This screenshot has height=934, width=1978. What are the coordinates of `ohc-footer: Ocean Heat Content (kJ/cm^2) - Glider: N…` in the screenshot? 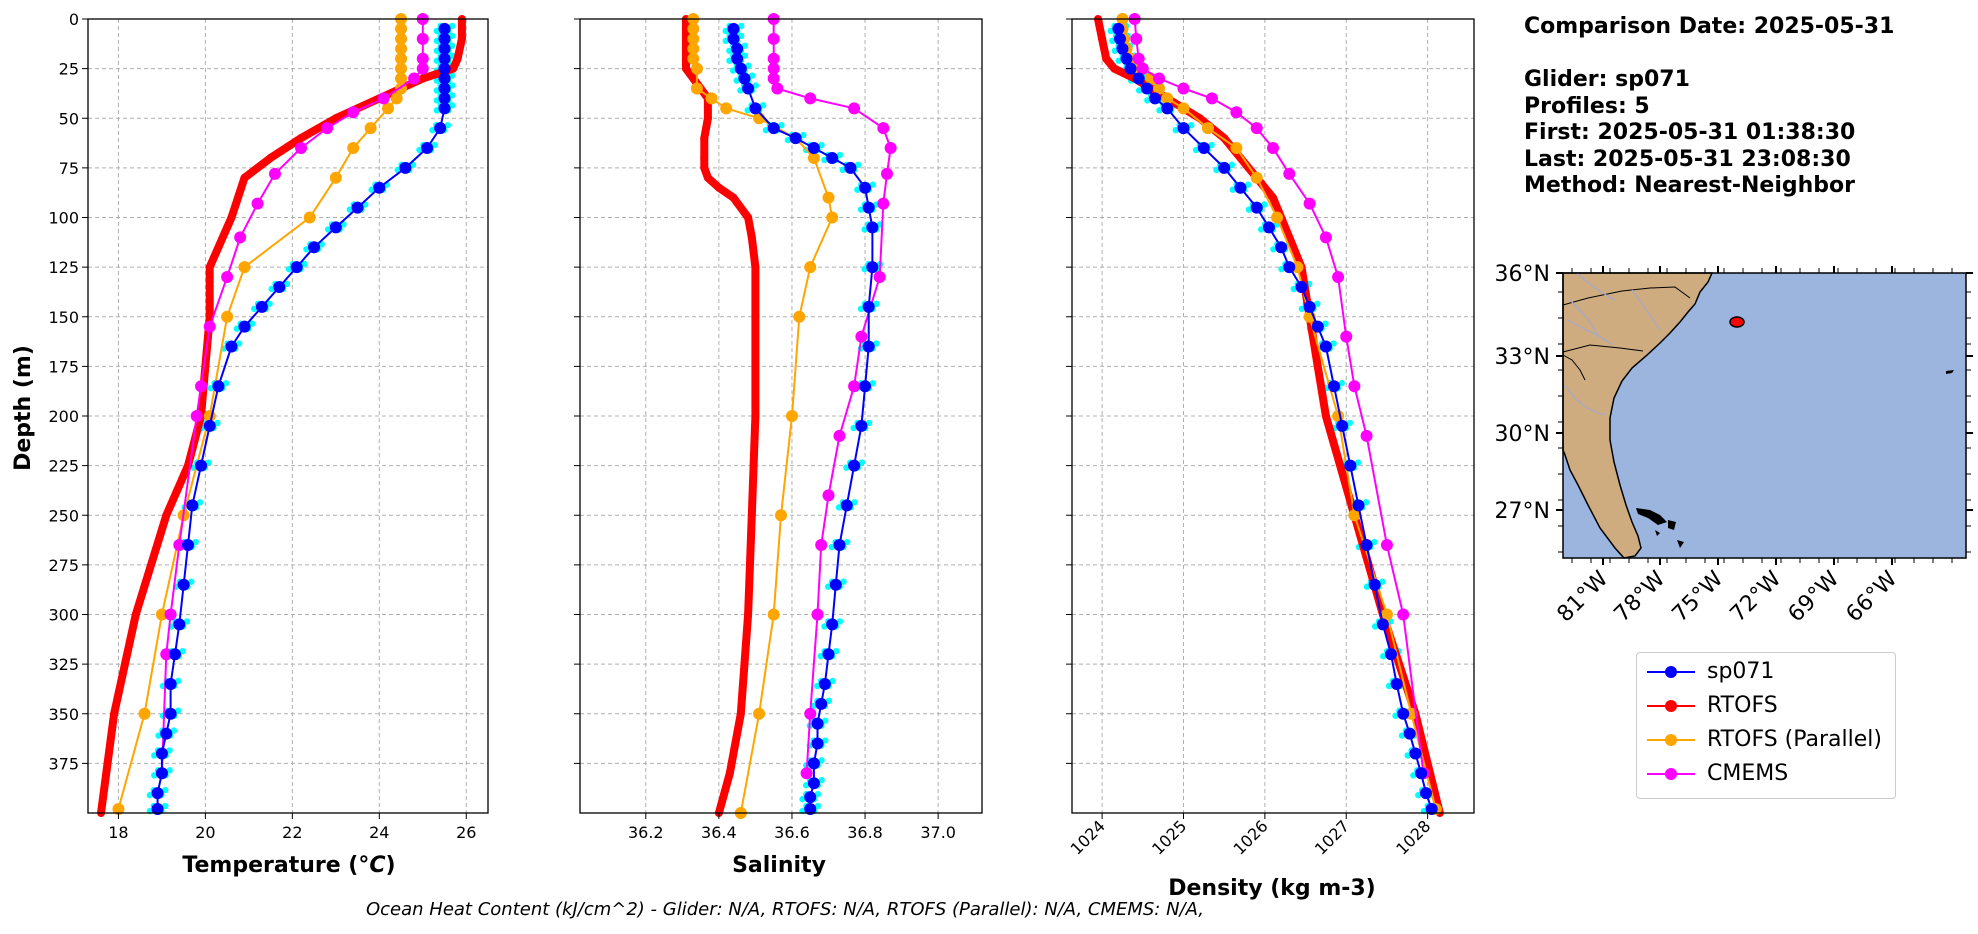 It's located at (989, 909).